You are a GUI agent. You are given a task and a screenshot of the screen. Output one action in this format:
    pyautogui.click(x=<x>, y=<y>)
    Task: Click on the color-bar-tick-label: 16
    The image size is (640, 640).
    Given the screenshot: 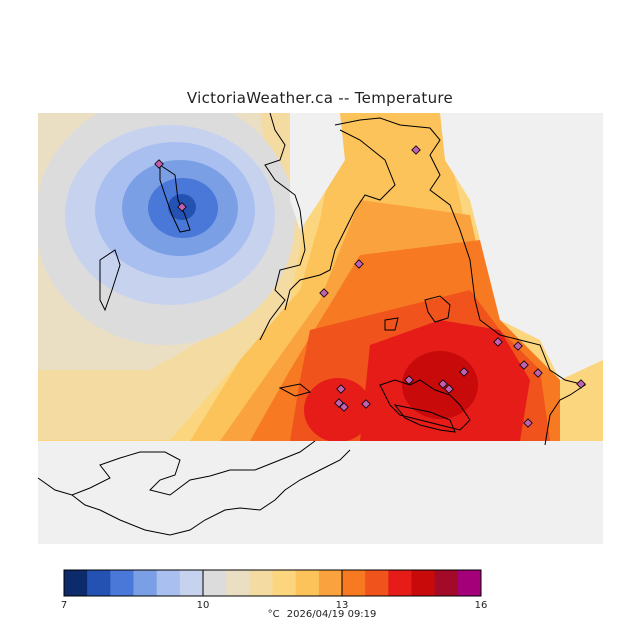 What is the action you would take?
    pyautogui.click(x=481, y=605)
    